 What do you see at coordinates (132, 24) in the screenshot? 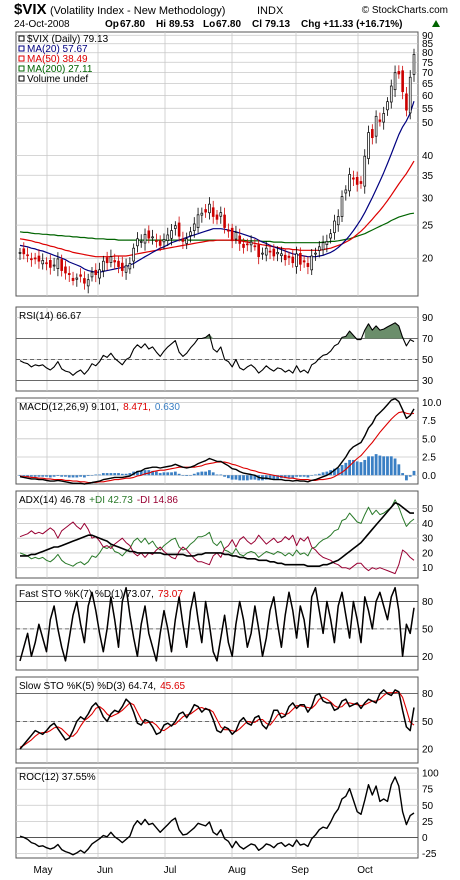
I see `open-value: 67.80` at bounding box center [132, 24].